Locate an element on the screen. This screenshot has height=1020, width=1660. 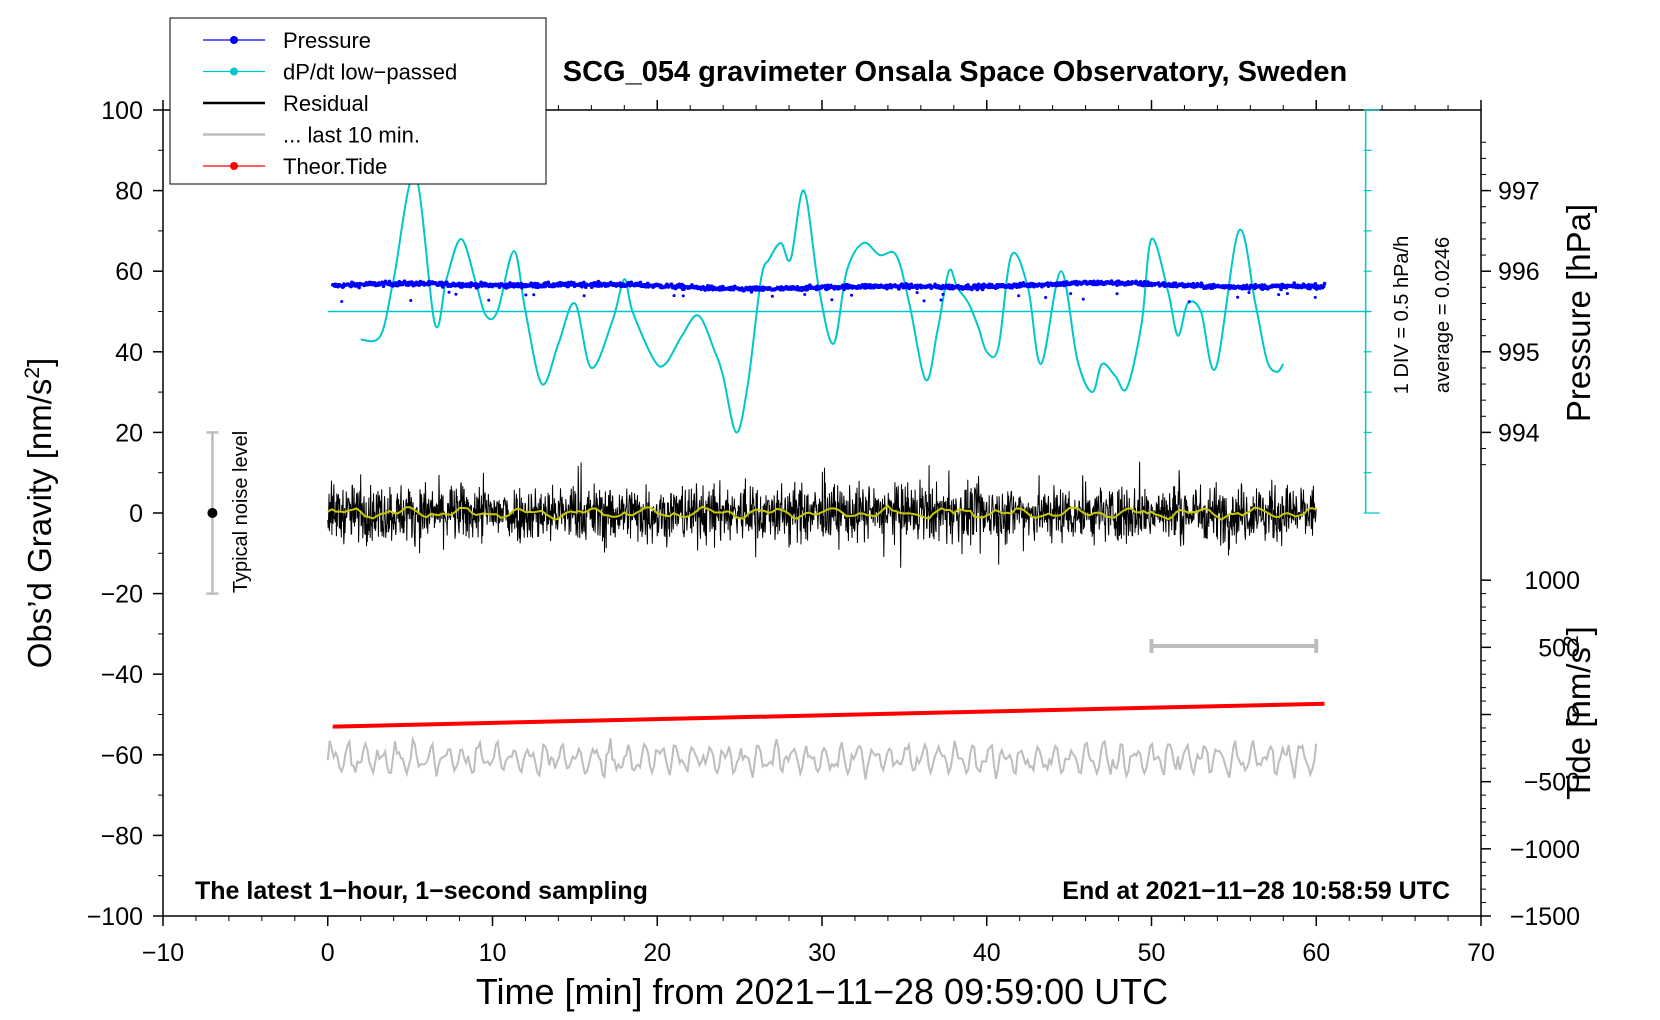
dpdt-line is located at coordinates (822, 303).